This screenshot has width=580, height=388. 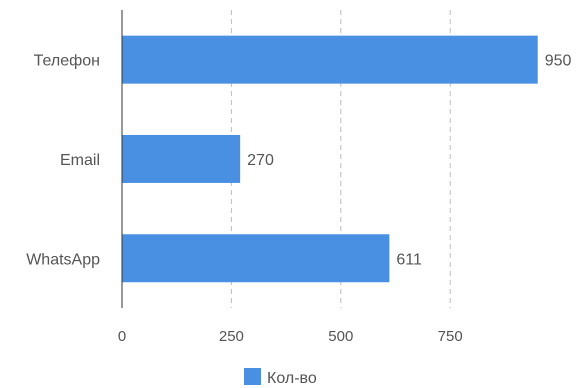 What do you see at coordinates (450, 336) in the screenshot?
I see `x-tick-label: 750` at bounding box center [450, 336].